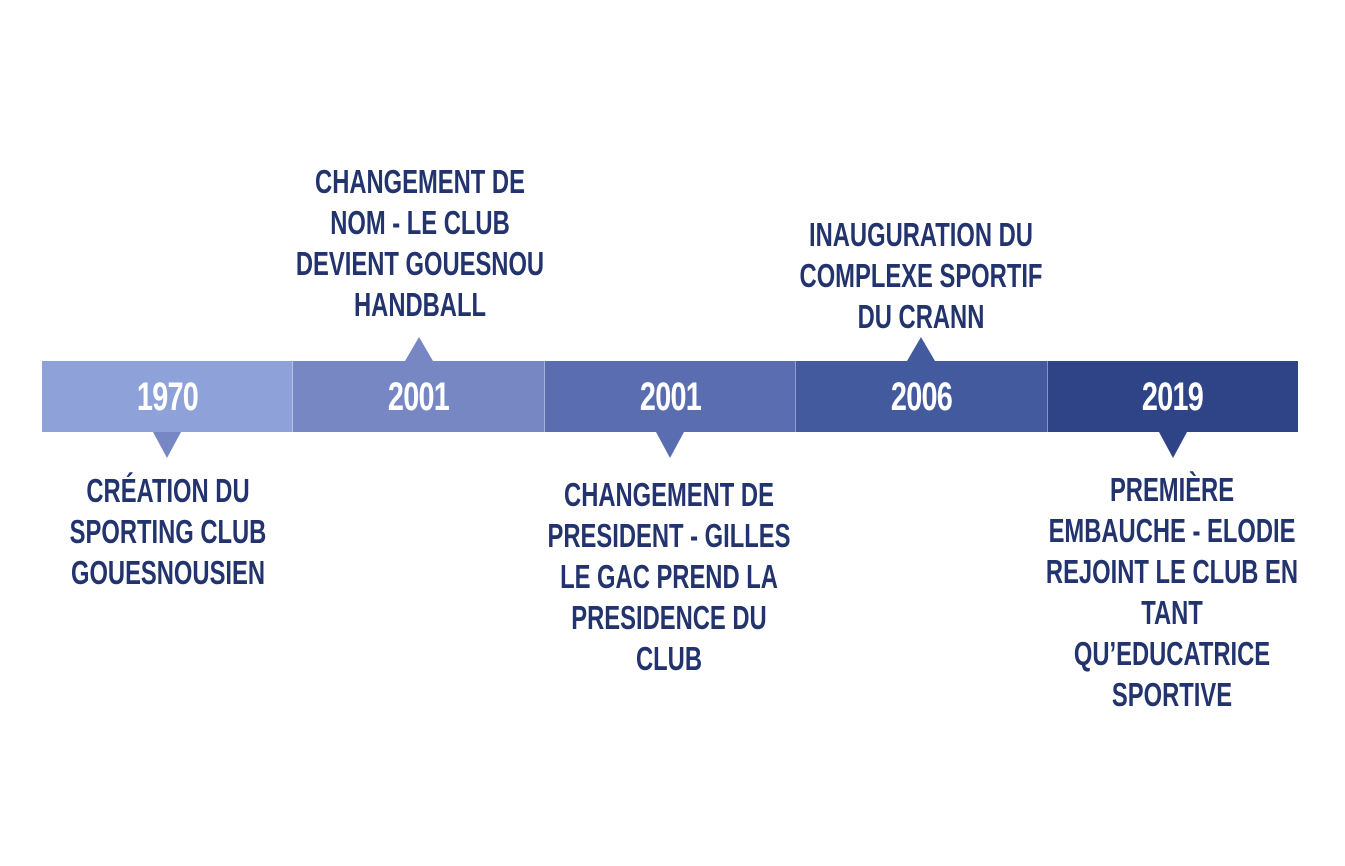 This screenshot has width=1345, height=866. I want to click on year-label: 2006, so click(921, 396).